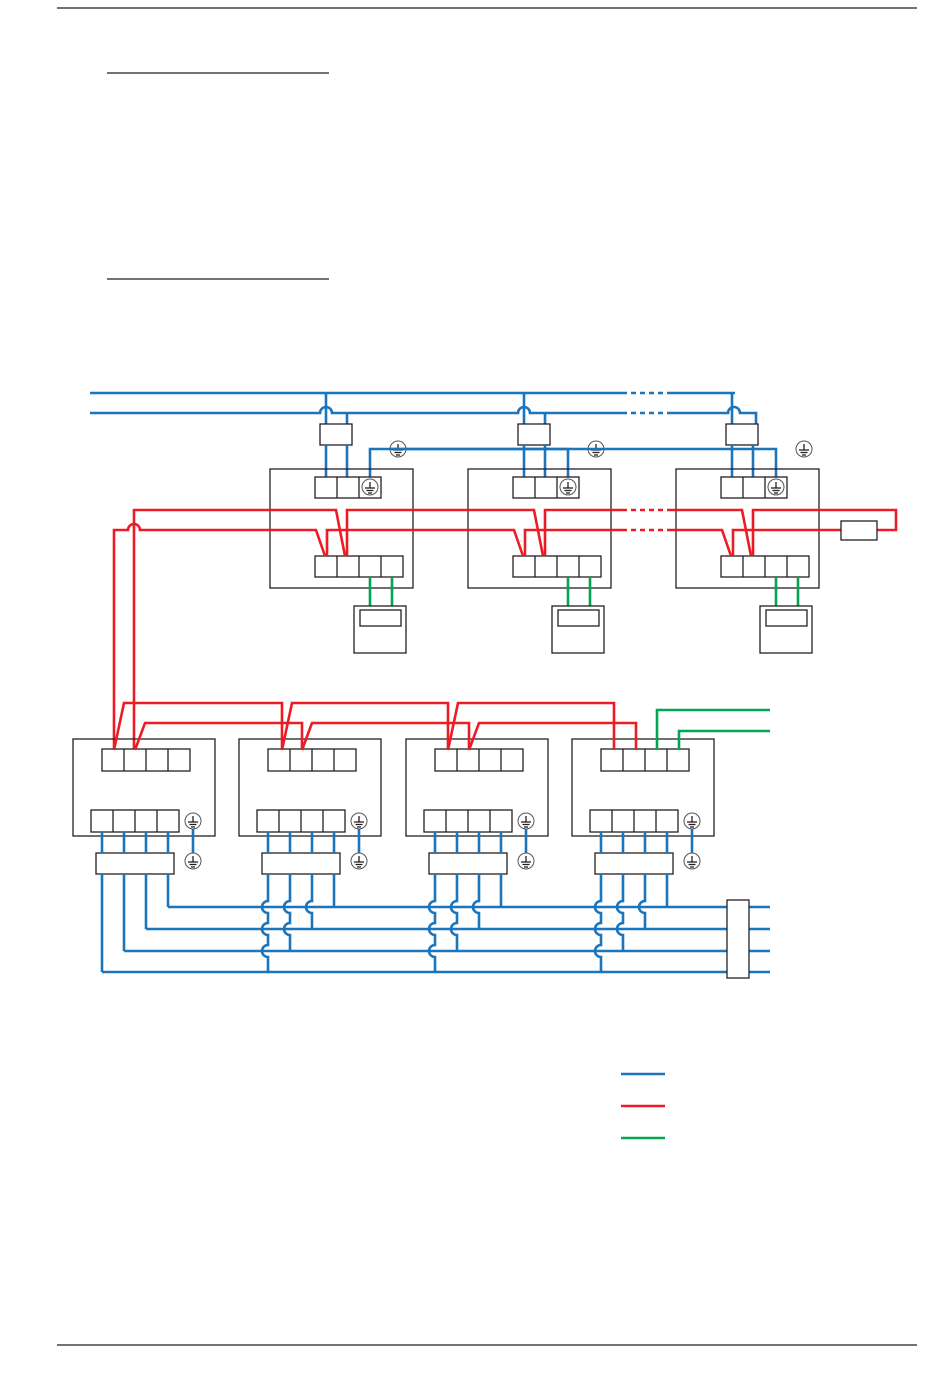 The image size is (950, 1379). I want to click on main-breaker, so click(738, 939).